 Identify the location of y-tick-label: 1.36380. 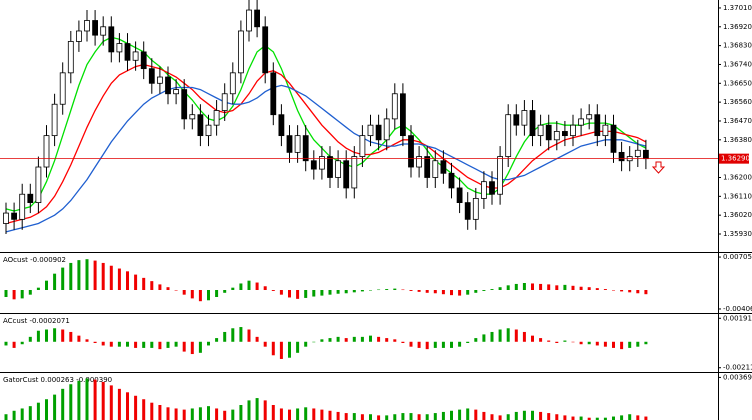
(737, 140).